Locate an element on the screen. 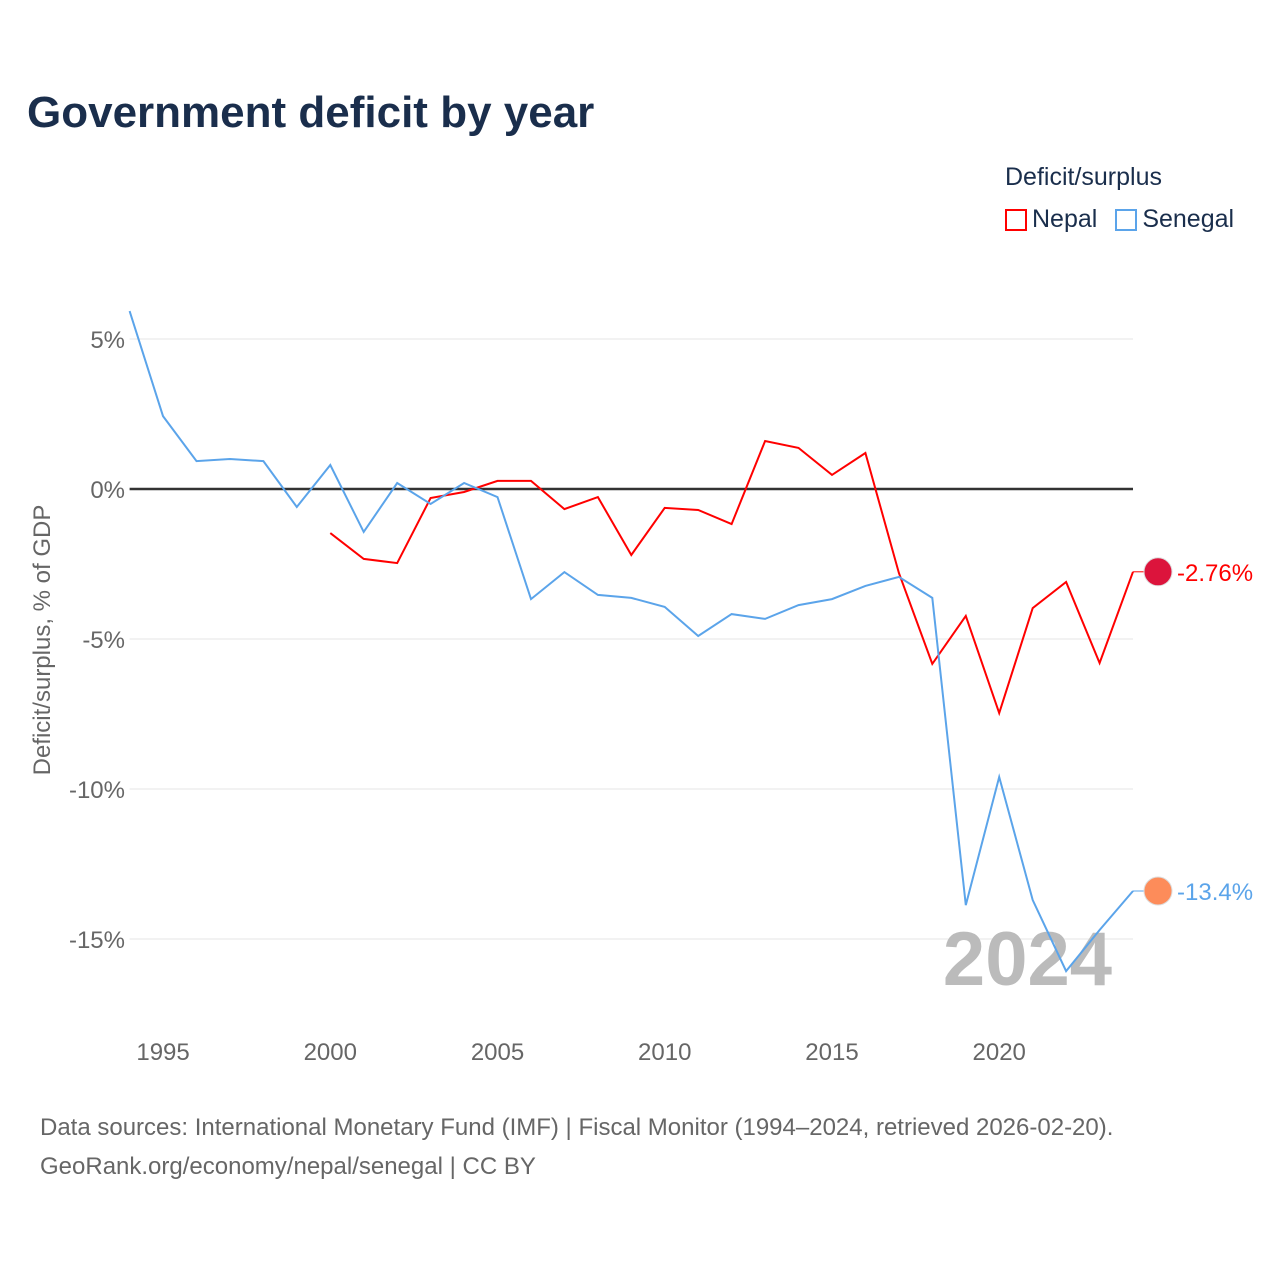  series-line-nepal is located at coordinates (731, 578).